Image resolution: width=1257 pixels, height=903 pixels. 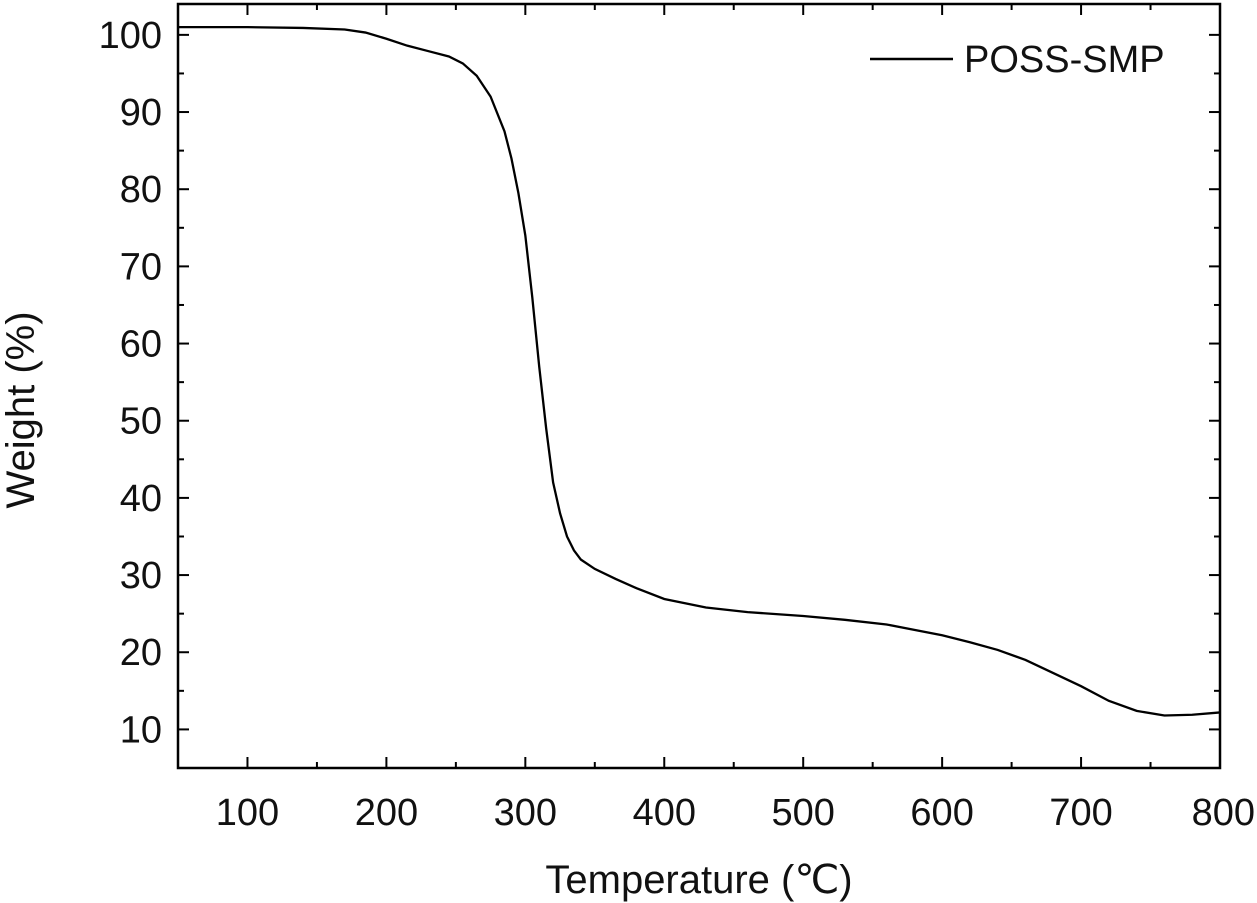 I want to click on x-tick-label: 100, so click(x=247, y=813).